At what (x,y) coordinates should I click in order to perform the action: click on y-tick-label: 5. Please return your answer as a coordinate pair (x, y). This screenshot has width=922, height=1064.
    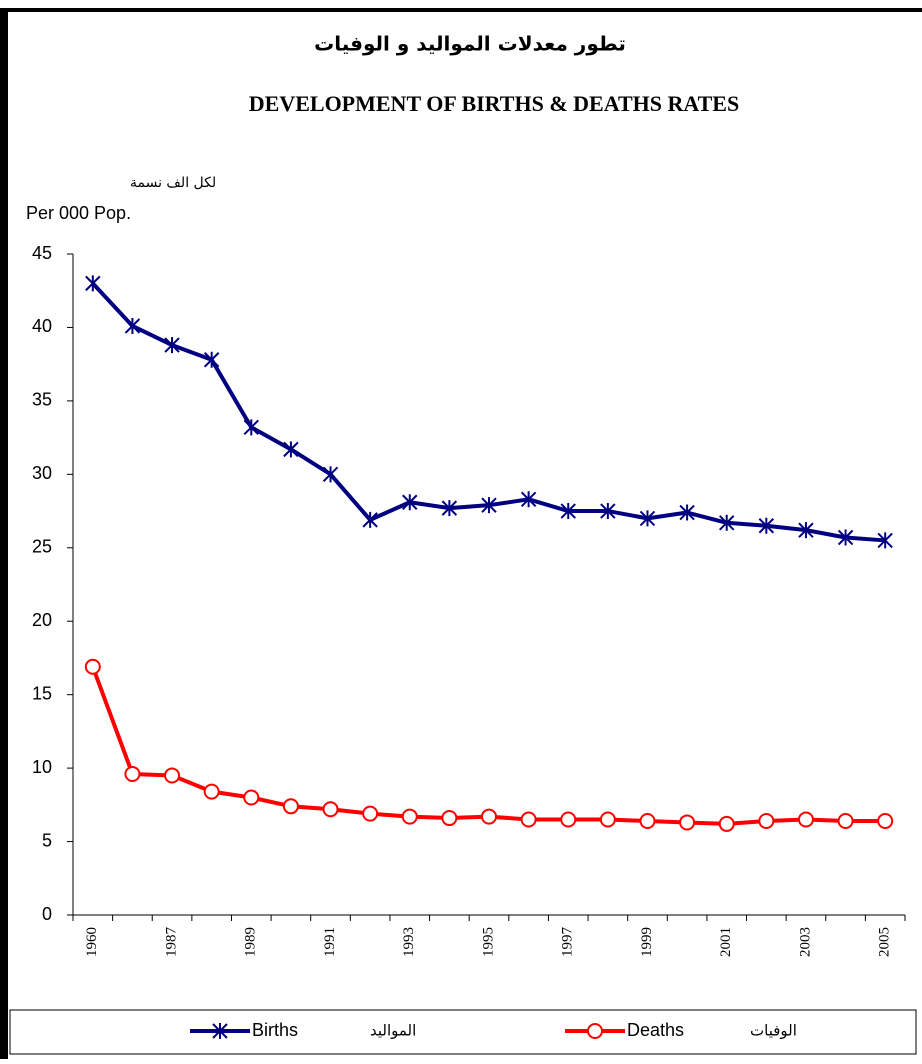
    Looking at the image, I should click on (47, 840).